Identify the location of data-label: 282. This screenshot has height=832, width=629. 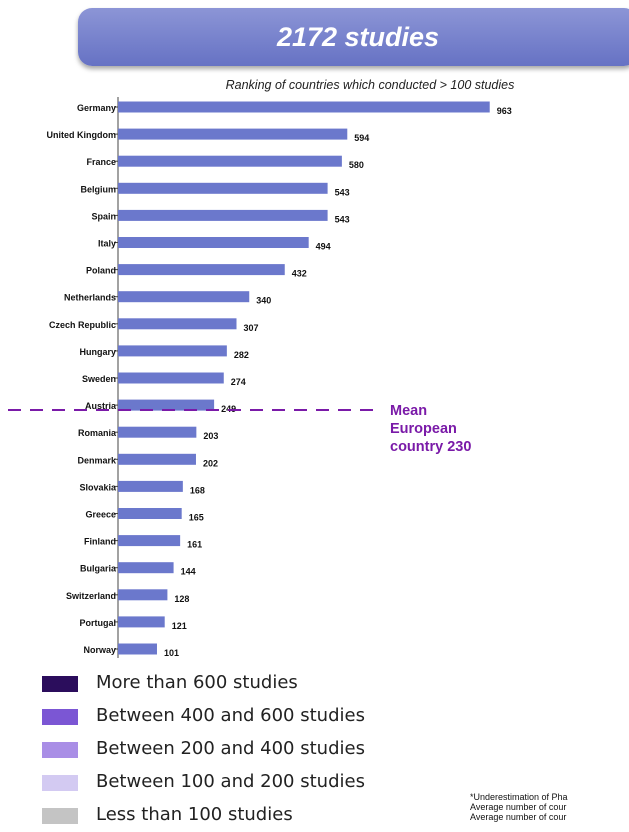
(241, 355).